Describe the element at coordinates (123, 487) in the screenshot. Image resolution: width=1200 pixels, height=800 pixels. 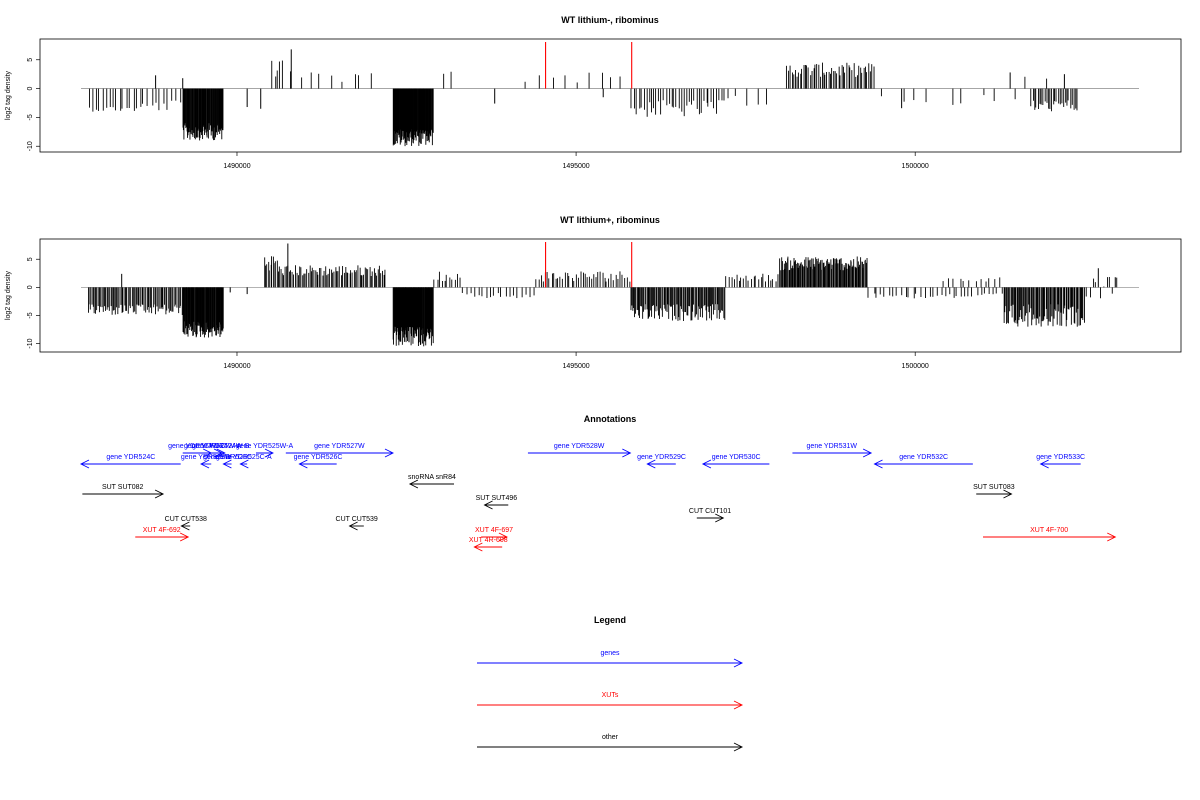
I see `feature-label: SUT SUT082` at that location.